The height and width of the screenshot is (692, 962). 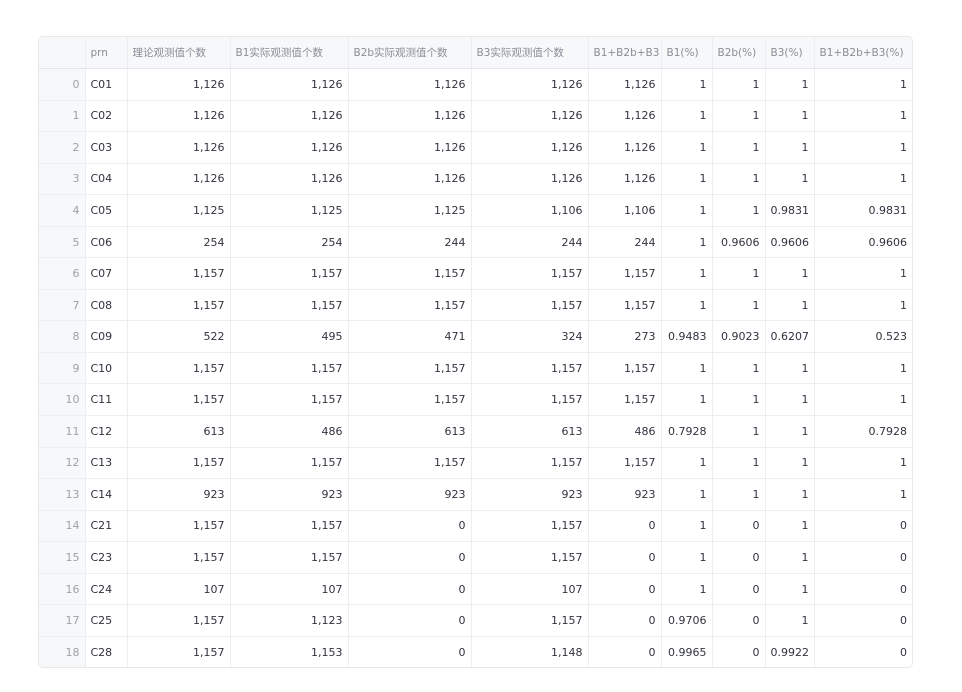 What do you see at coordinates (410, 431) in the screenshot?
I see `table-cell: 613` at bounding box center [410, 431].